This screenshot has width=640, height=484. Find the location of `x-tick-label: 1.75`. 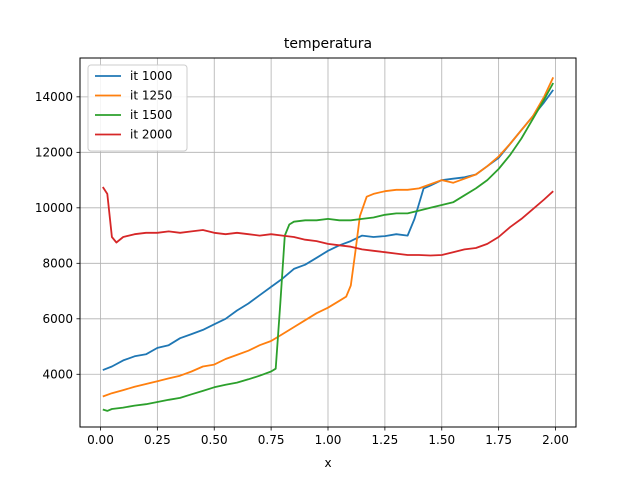

x-tick-label: 1.75 is located at coordinates (498, 440).